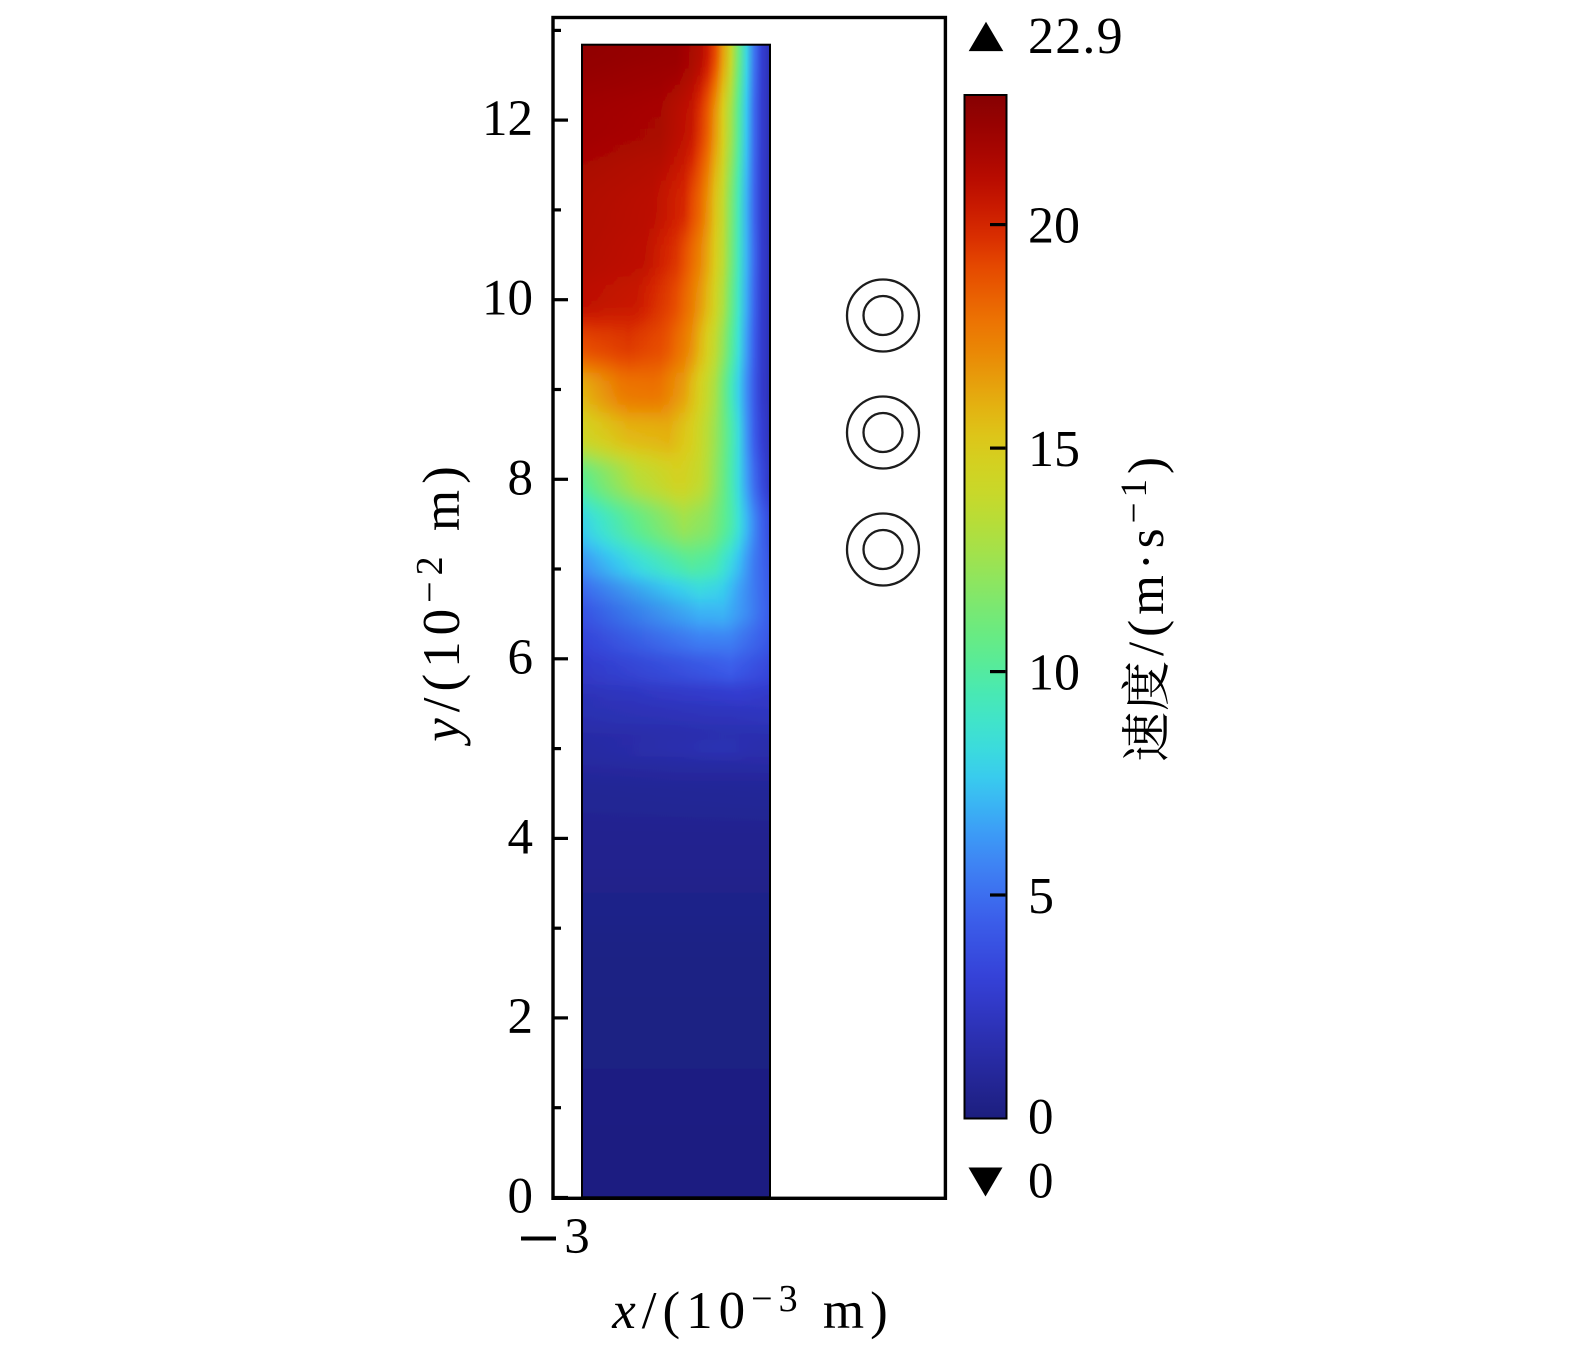  What do you see at coordinates (1054, 225) in the screenshot?
I see `svg-text: 20` at bounding box center [1054, 225].